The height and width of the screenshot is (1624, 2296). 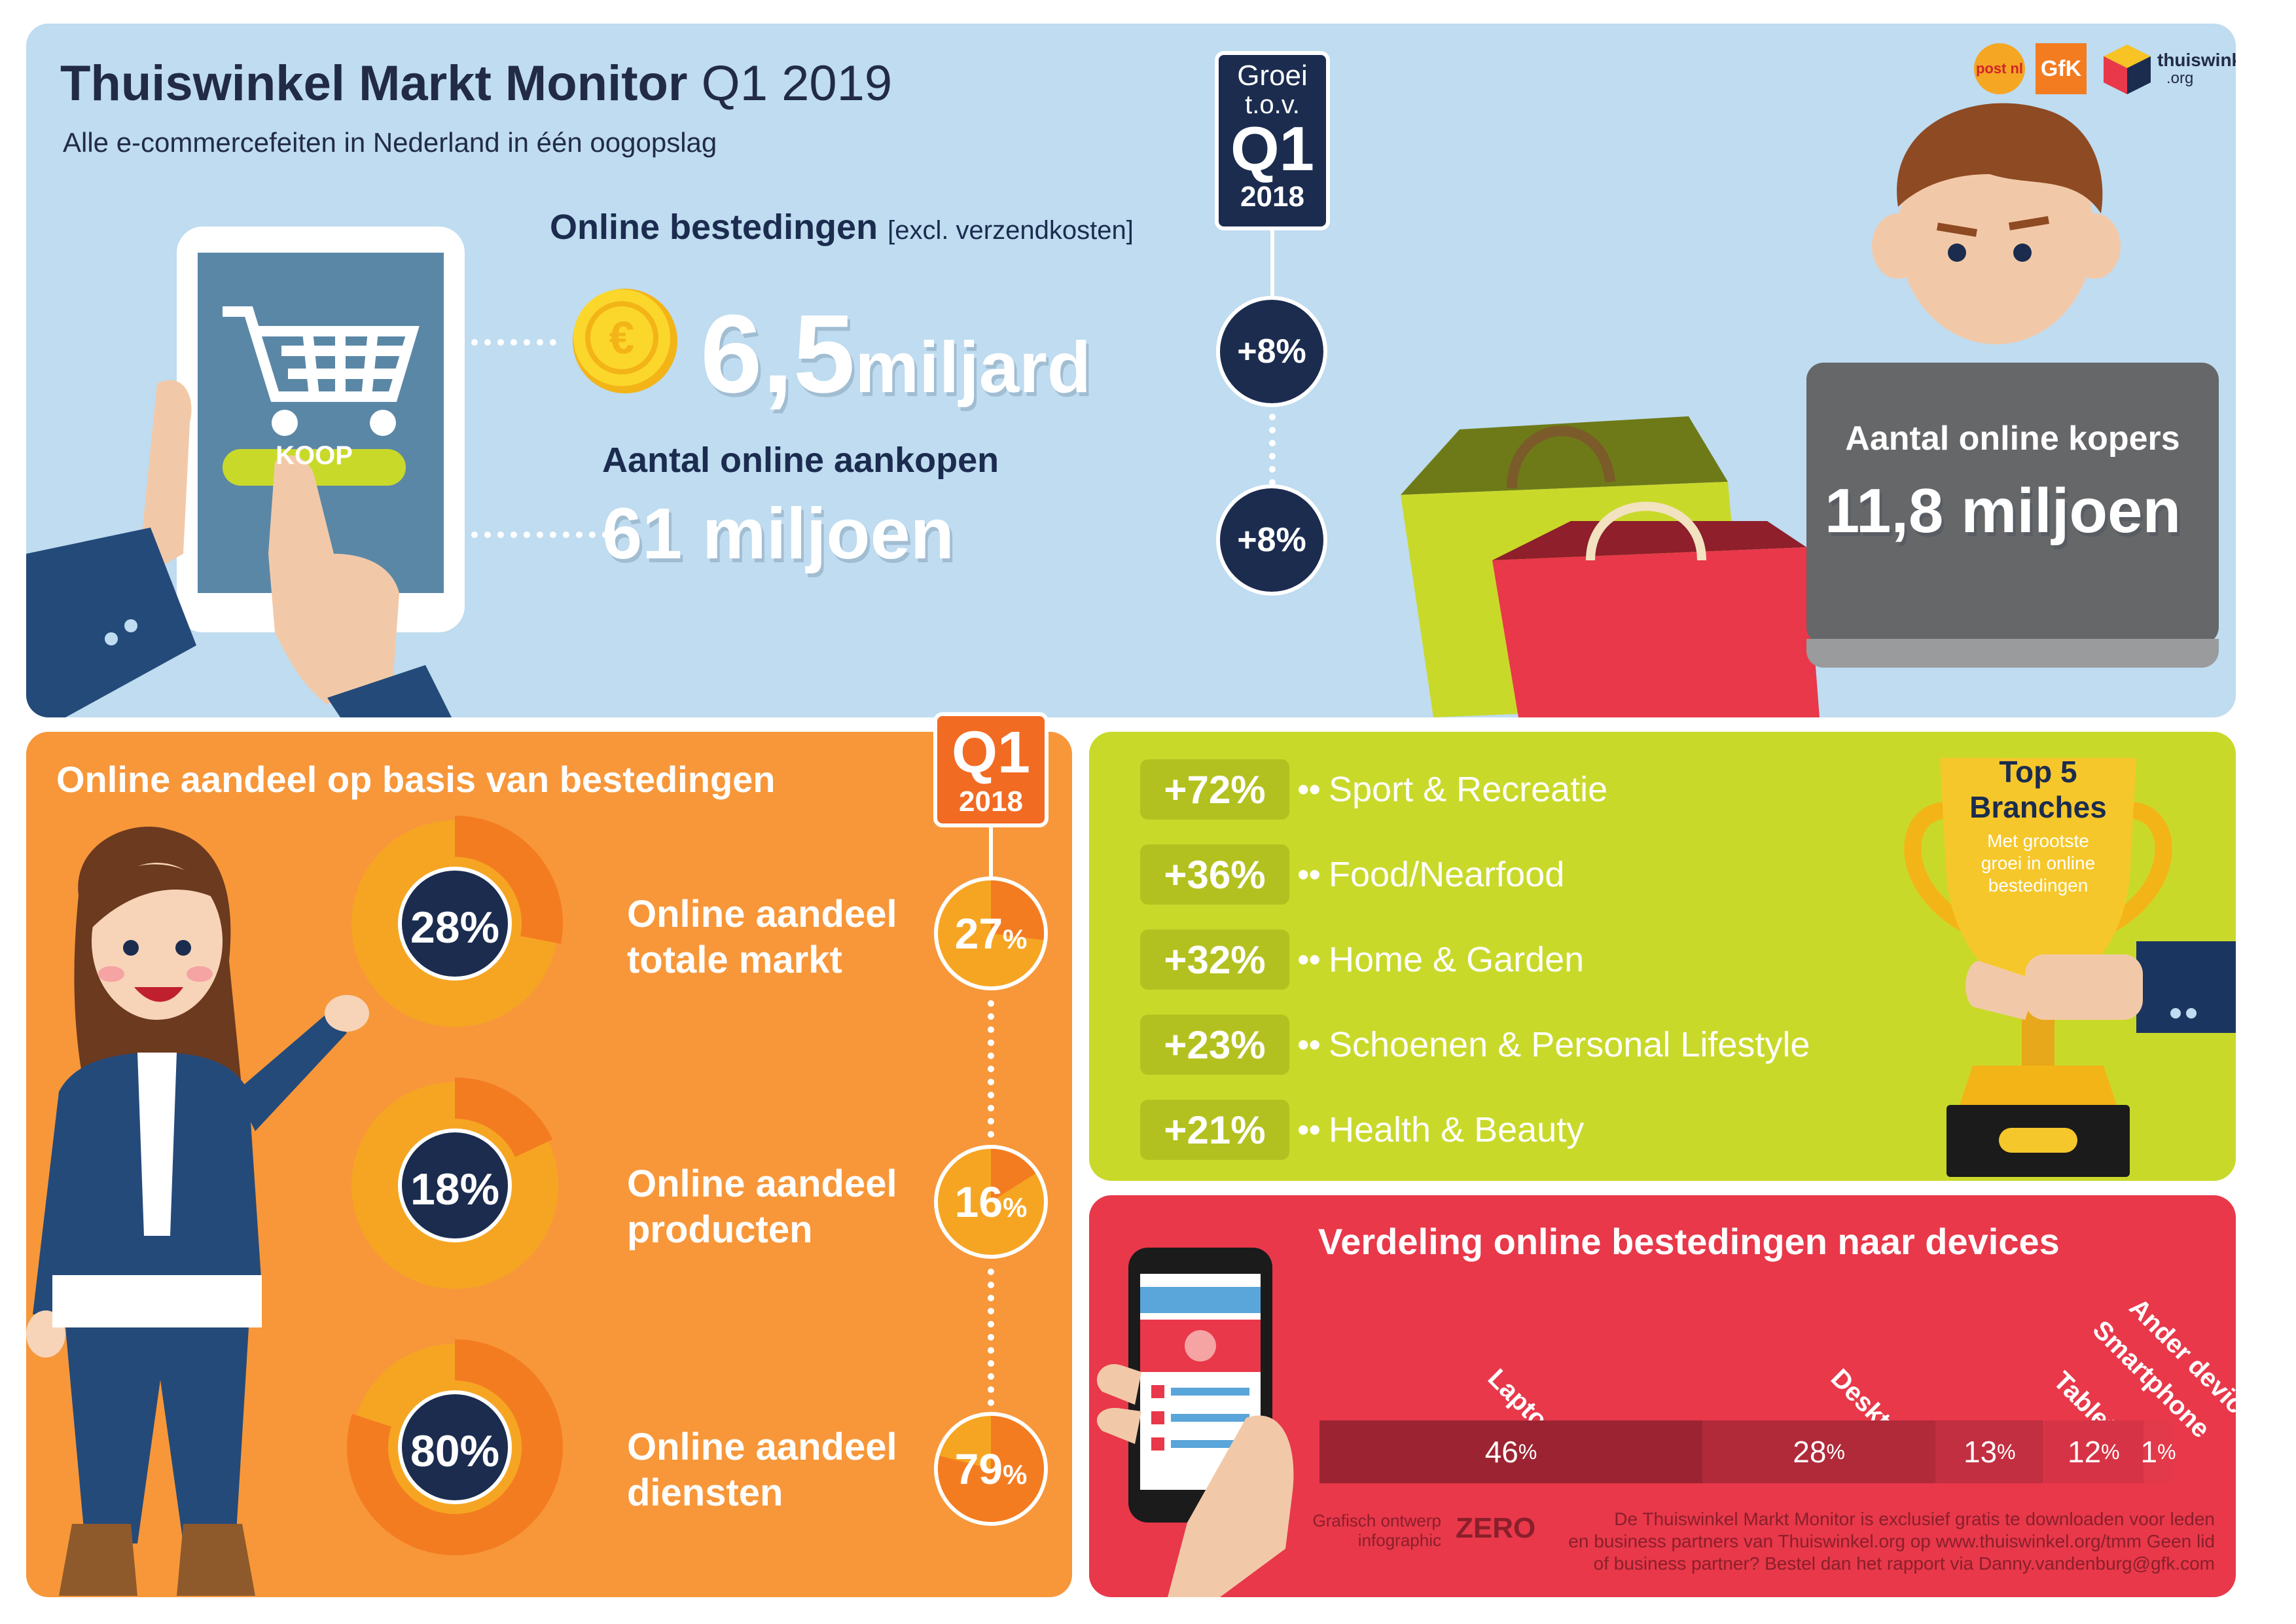 I want to click on branch-pct: +36%, so click(x=1214, y=874).